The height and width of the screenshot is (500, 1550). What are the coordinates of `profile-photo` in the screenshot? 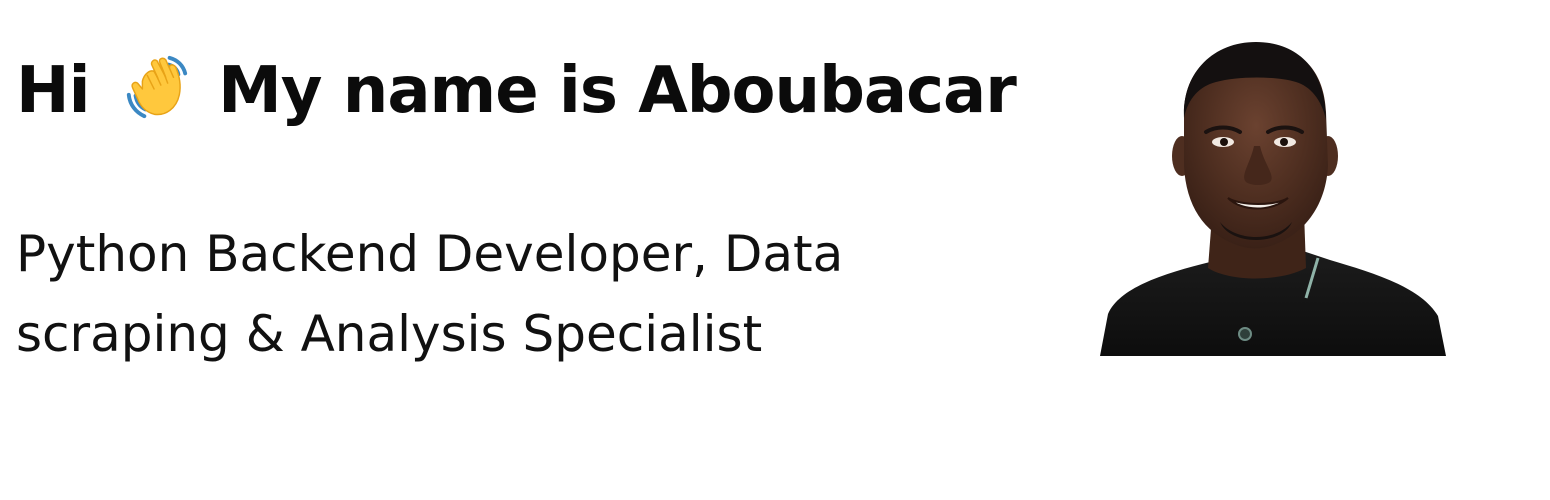 It's located at (1273, 196).